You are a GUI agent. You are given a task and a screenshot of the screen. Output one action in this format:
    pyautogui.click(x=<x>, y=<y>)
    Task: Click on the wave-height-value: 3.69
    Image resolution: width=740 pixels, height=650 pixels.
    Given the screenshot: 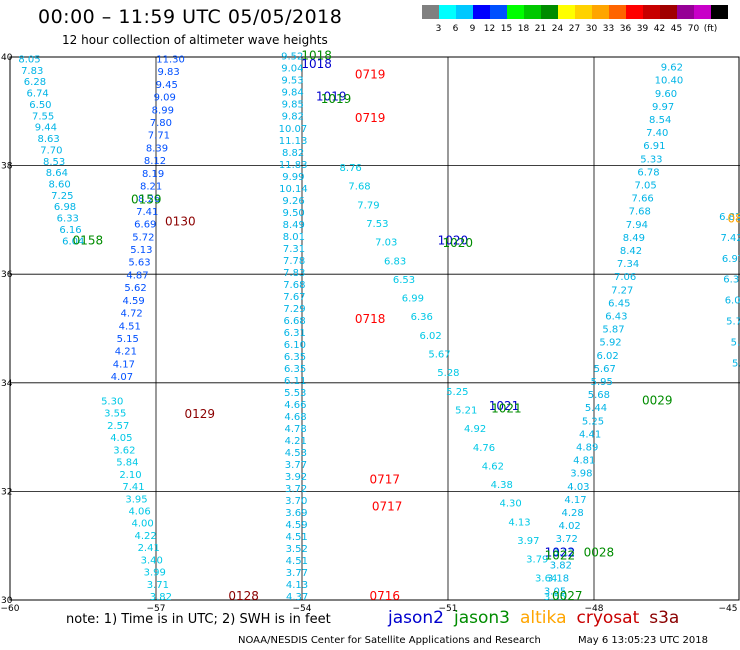 What is the action you would take?
    pyautogui.click(x=296, y=513)
    